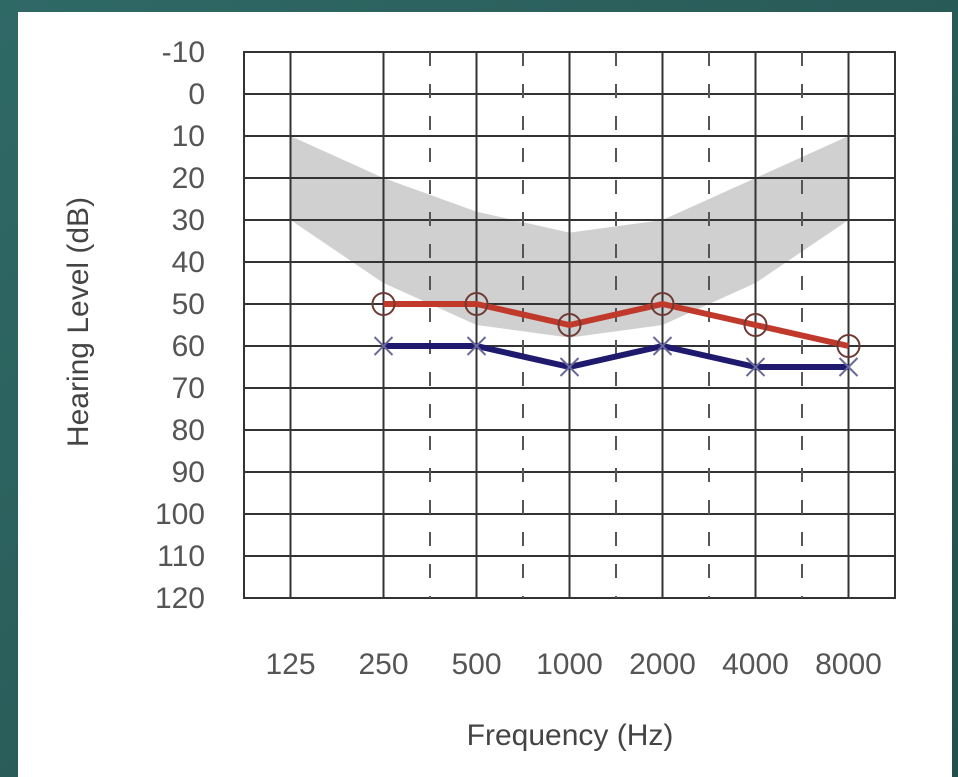 This screenshot has width=958, height=777. I want to click on y-axis-title: Hearing Level (dB), so click(78, 322).